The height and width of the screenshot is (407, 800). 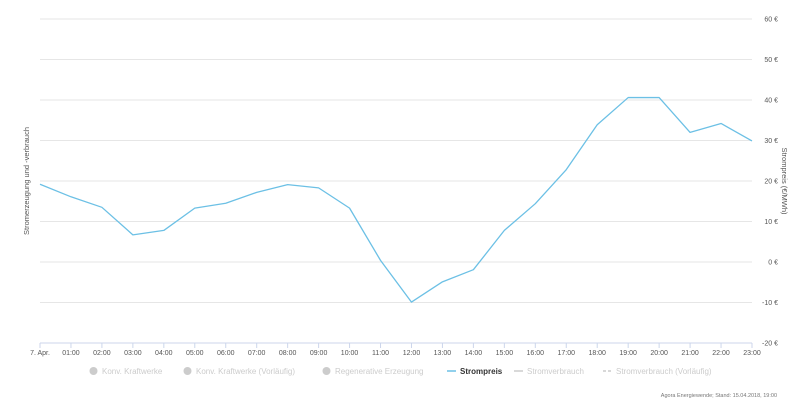 I want to click on x-tick-label: 14:00, so click(x=474, y=353).